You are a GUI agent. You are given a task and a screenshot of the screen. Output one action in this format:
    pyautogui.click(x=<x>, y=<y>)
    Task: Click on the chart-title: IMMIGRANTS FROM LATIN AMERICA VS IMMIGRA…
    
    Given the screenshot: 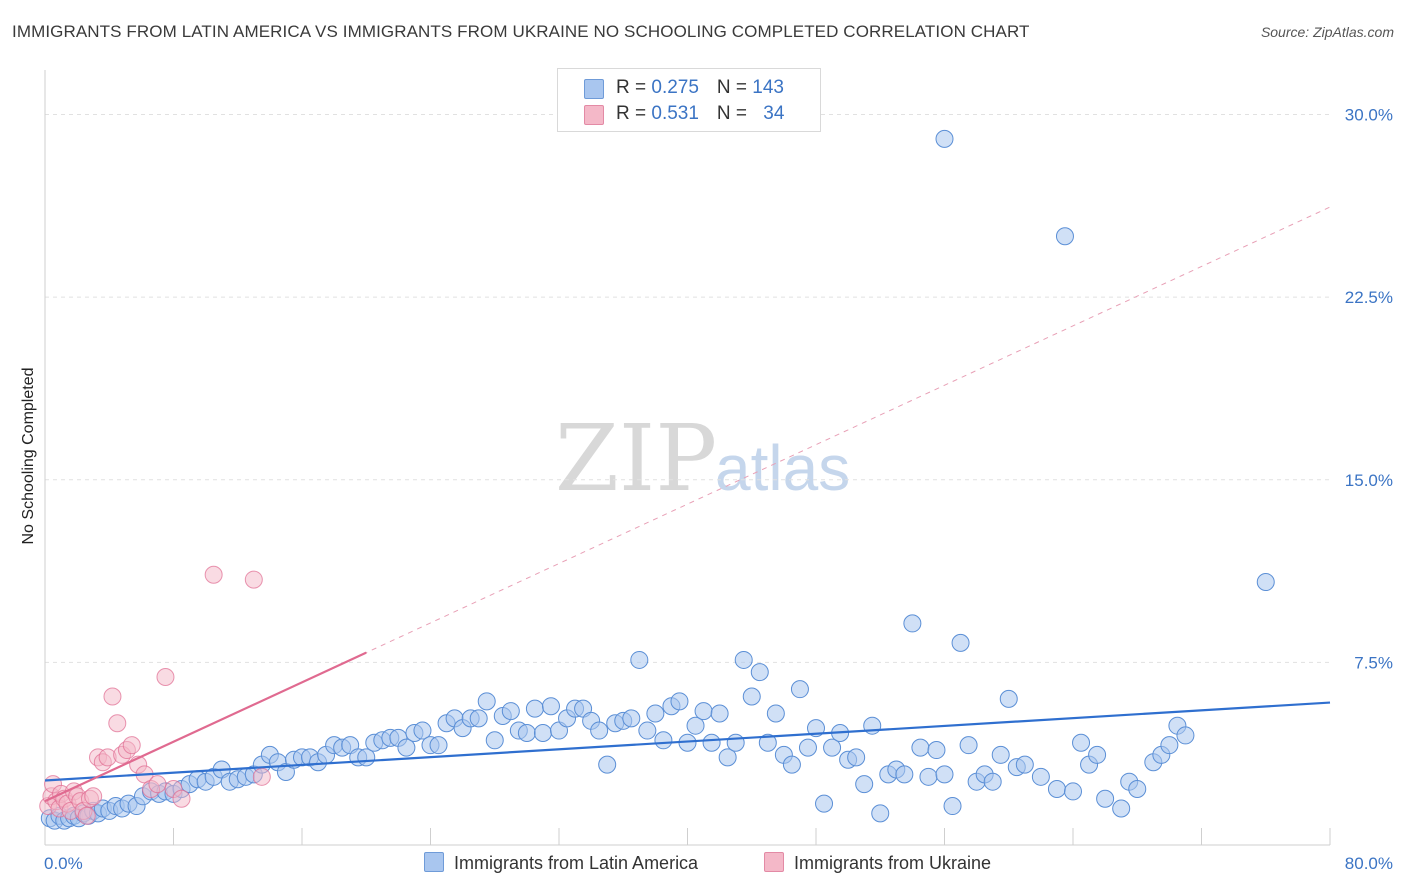 What is the action you would take?
    pyautogui.click(x=521, y=31)
    